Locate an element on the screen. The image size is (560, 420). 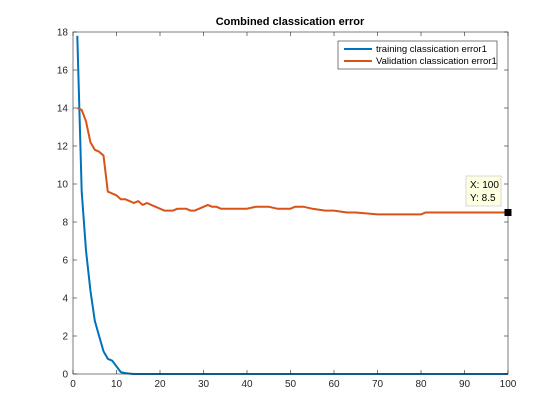
y-tick-label: 14 is located at coordinates (63, 109).